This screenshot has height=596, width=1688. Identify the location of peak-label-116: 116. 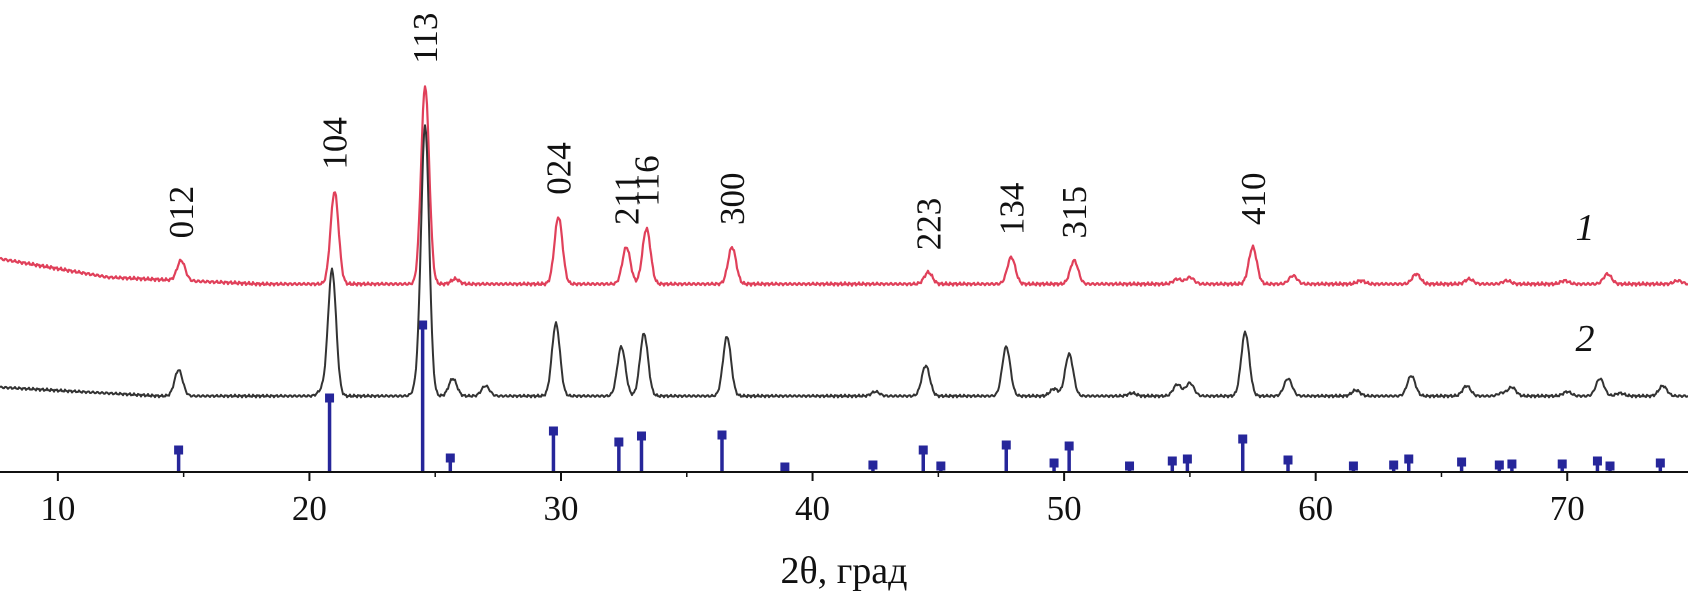
(647, 180).